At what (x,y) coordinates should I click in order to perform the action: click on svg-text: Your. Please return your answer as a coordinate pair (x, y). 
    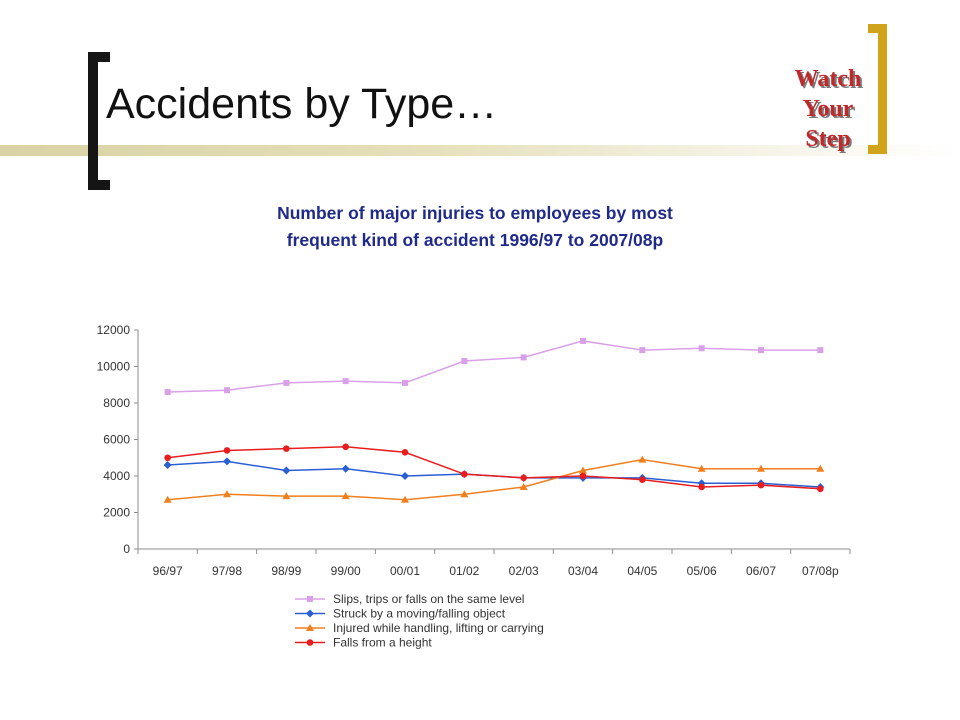
    Looking at the image, I should click on (830, 111).